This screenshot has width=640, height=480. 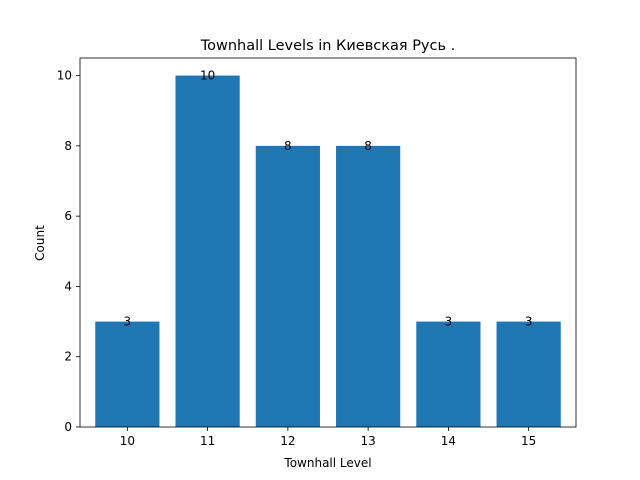 I want to click on y-tick-label-4: 4, so click(x=68, y=286).